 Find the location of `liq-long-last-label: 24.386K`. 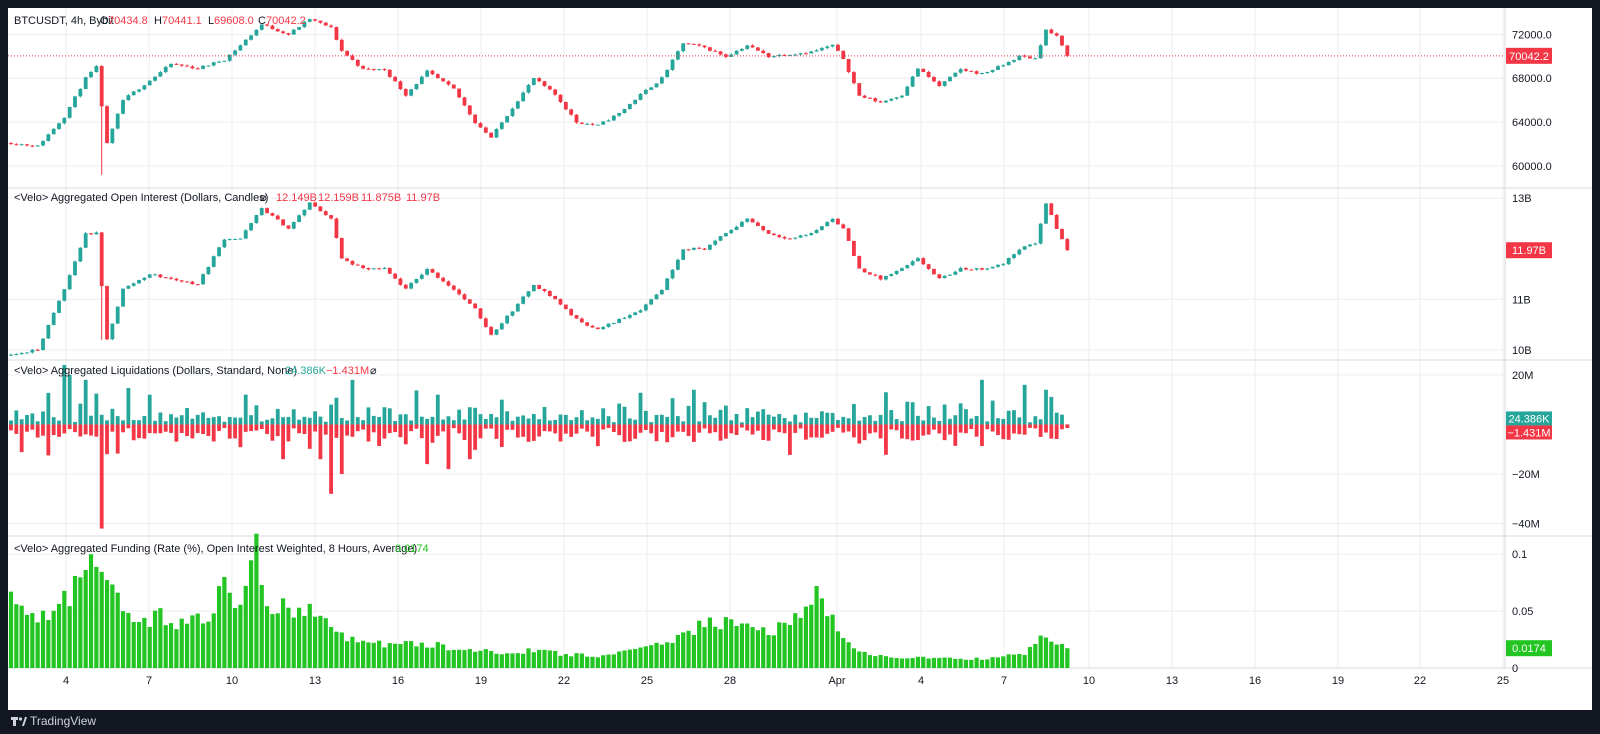

liq-long-last-label: 24.386K is located at coordinates (1530, 419).